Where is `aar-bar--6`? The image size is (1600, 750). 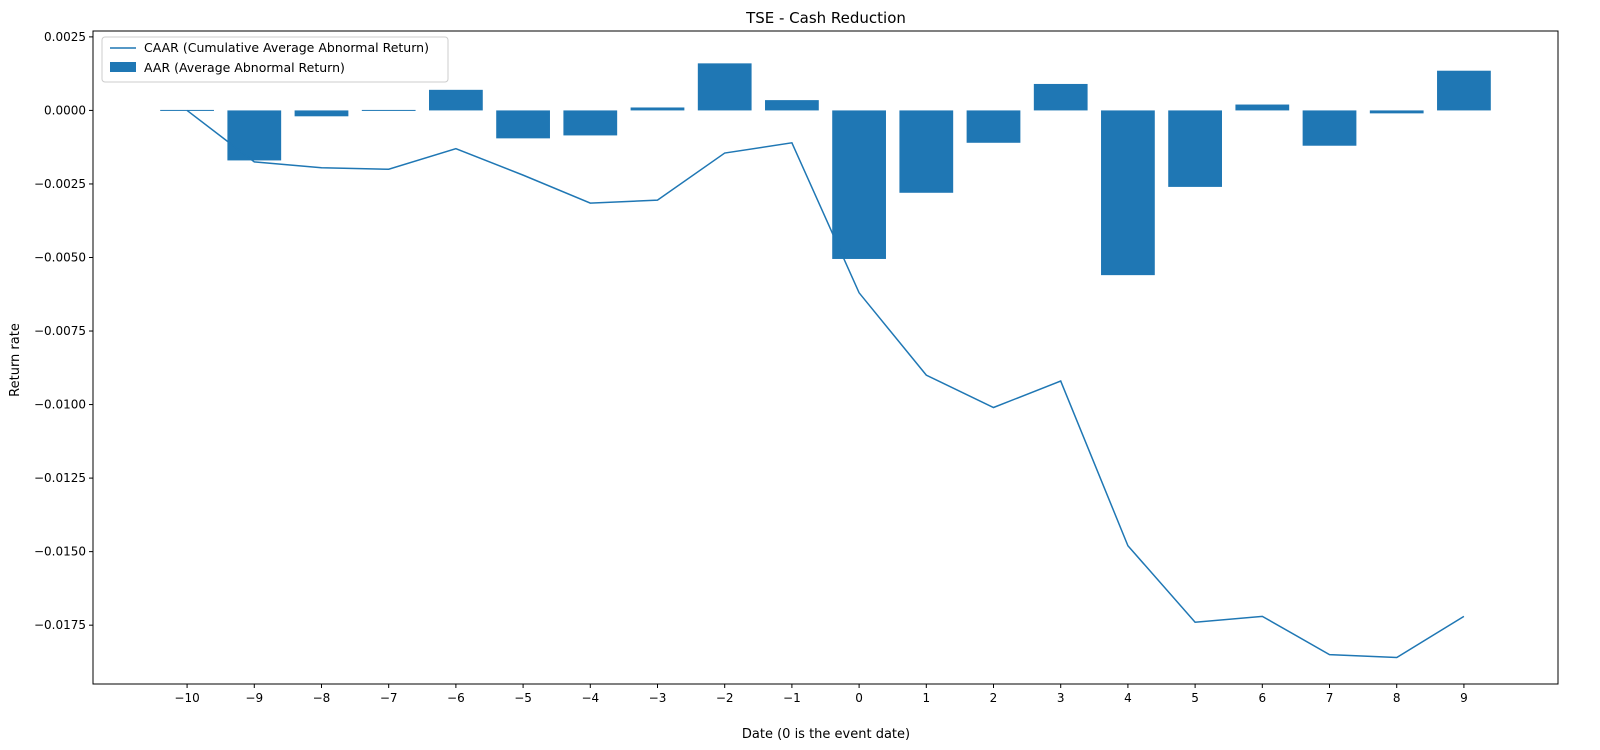 aar-bar--6 is located at coordinates (456, 100).